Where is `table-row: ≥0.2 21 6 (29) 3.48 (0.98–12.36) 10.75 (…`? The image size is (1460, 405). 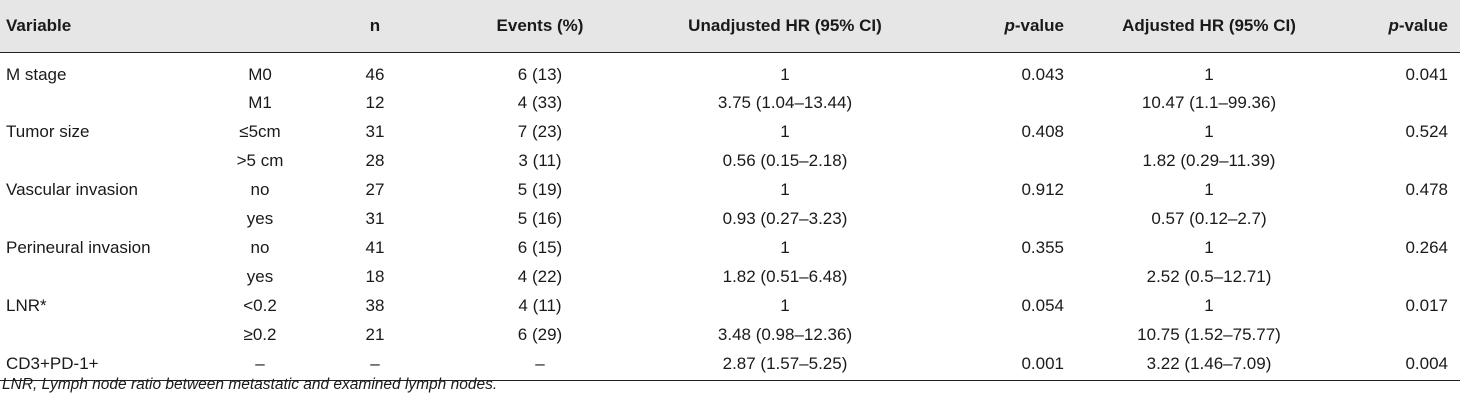 table-row: ≥0.2 21 6 (29) 3.48 (0.98–12.36) 10.75 (… is located at coordinates (730, 334).